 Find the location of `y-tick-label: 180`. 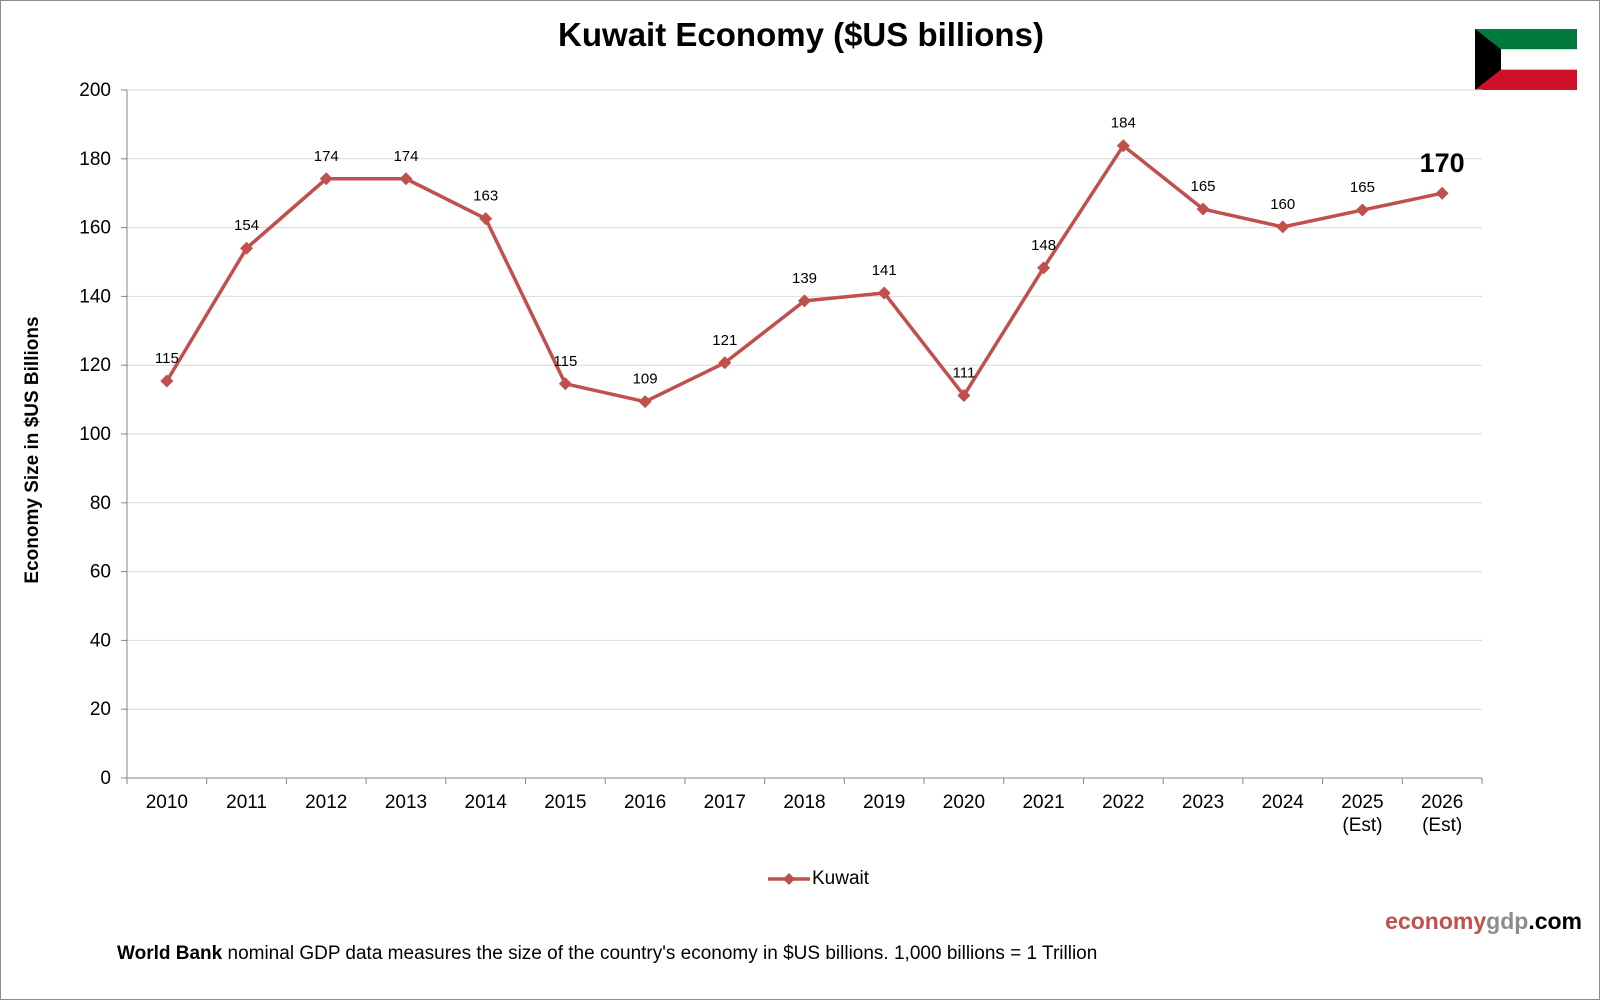

y-tick-label: 180 is located at coordinates (95, 159).